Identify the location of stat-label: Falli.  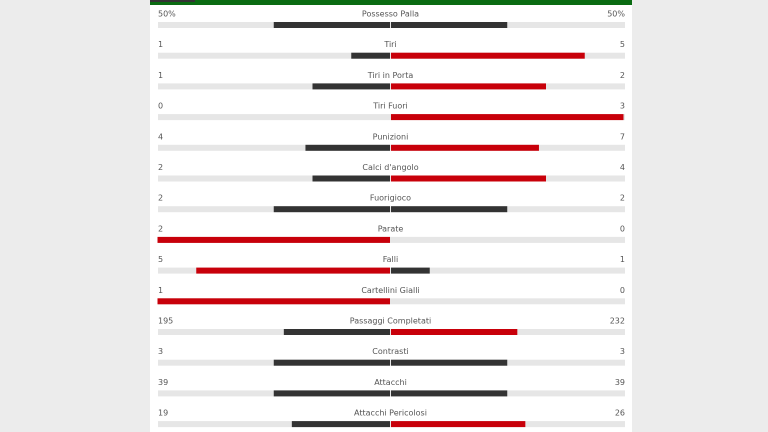
(390, 259).